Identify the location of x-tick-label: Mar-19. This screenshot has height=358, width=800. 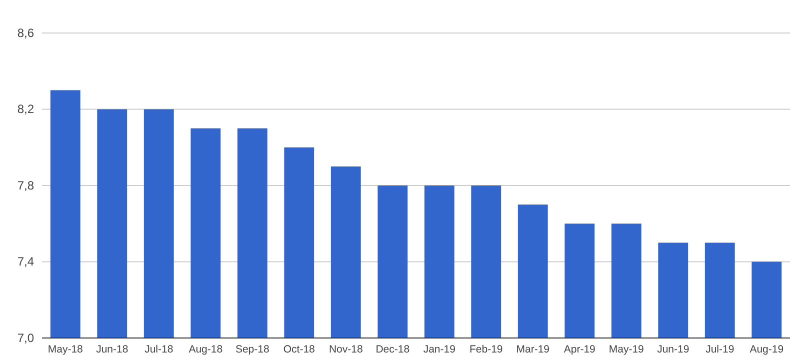
(533, 349).